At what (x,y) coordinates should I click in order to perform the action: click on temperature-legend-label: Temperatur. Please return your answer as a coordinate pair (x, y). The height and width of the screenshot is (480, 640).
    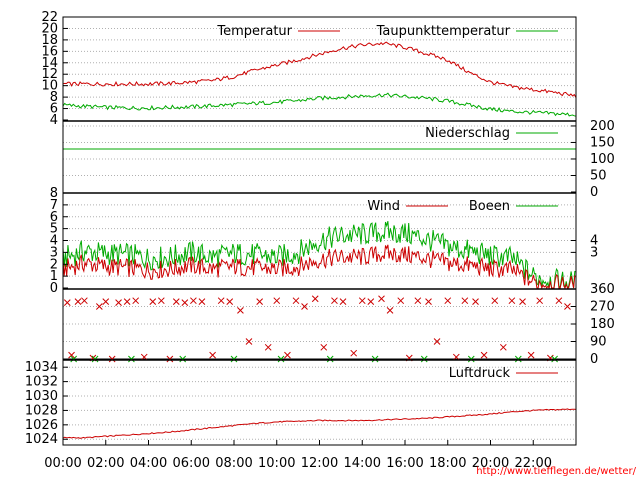
    Looking at the image, I should click on (254, 31).